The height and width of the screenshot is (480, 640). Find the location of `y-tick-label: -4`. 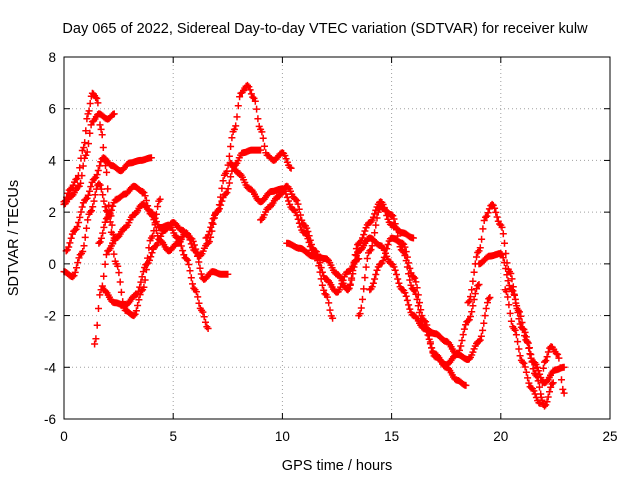

y-tick-label: -4 is located at coordinates (50, 367).